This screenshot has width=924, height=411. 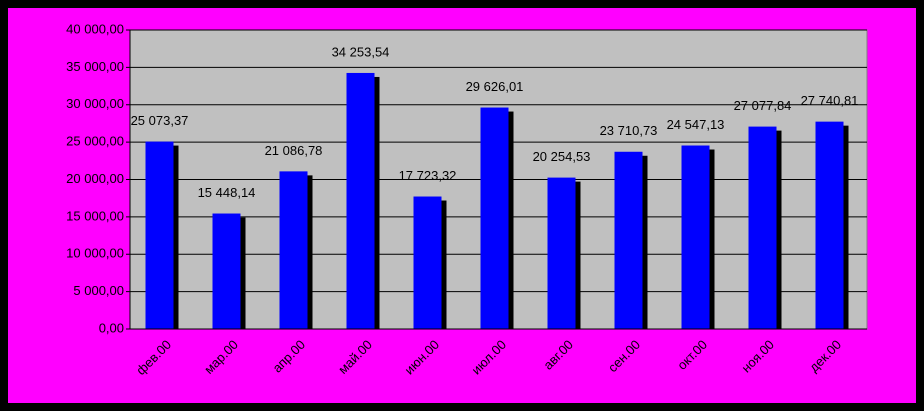 I want to click on y-tick-label: 20 000,00, so click(x=95, y=178).